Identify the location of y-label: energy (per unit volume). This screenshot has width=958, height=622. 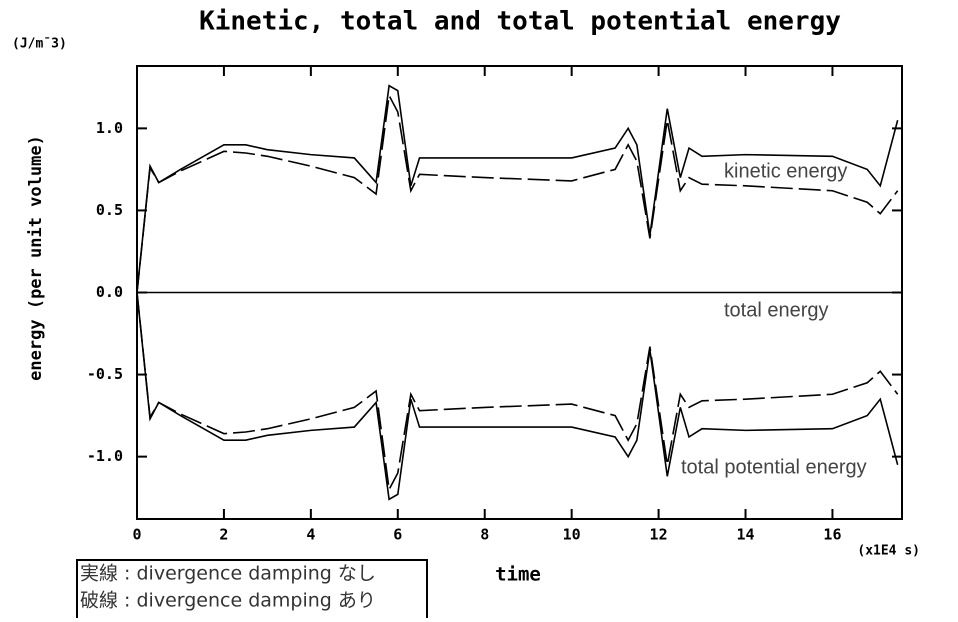
(36, 258).